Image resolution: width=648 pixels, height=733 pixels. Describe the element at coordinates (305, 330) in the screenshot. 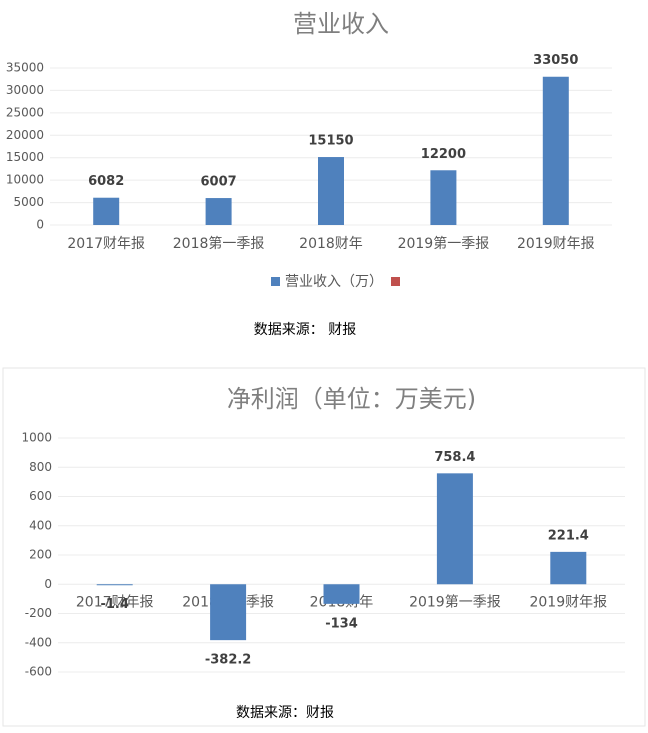

I see `source-note: 数据来源： 财报` at that location.